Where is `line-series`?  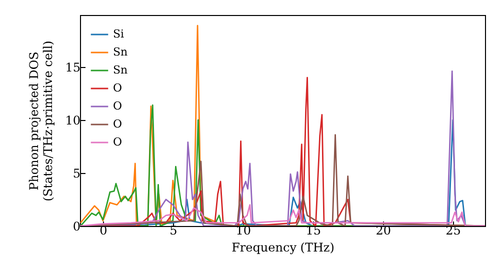 line-series is located at coordinates (282, 215).